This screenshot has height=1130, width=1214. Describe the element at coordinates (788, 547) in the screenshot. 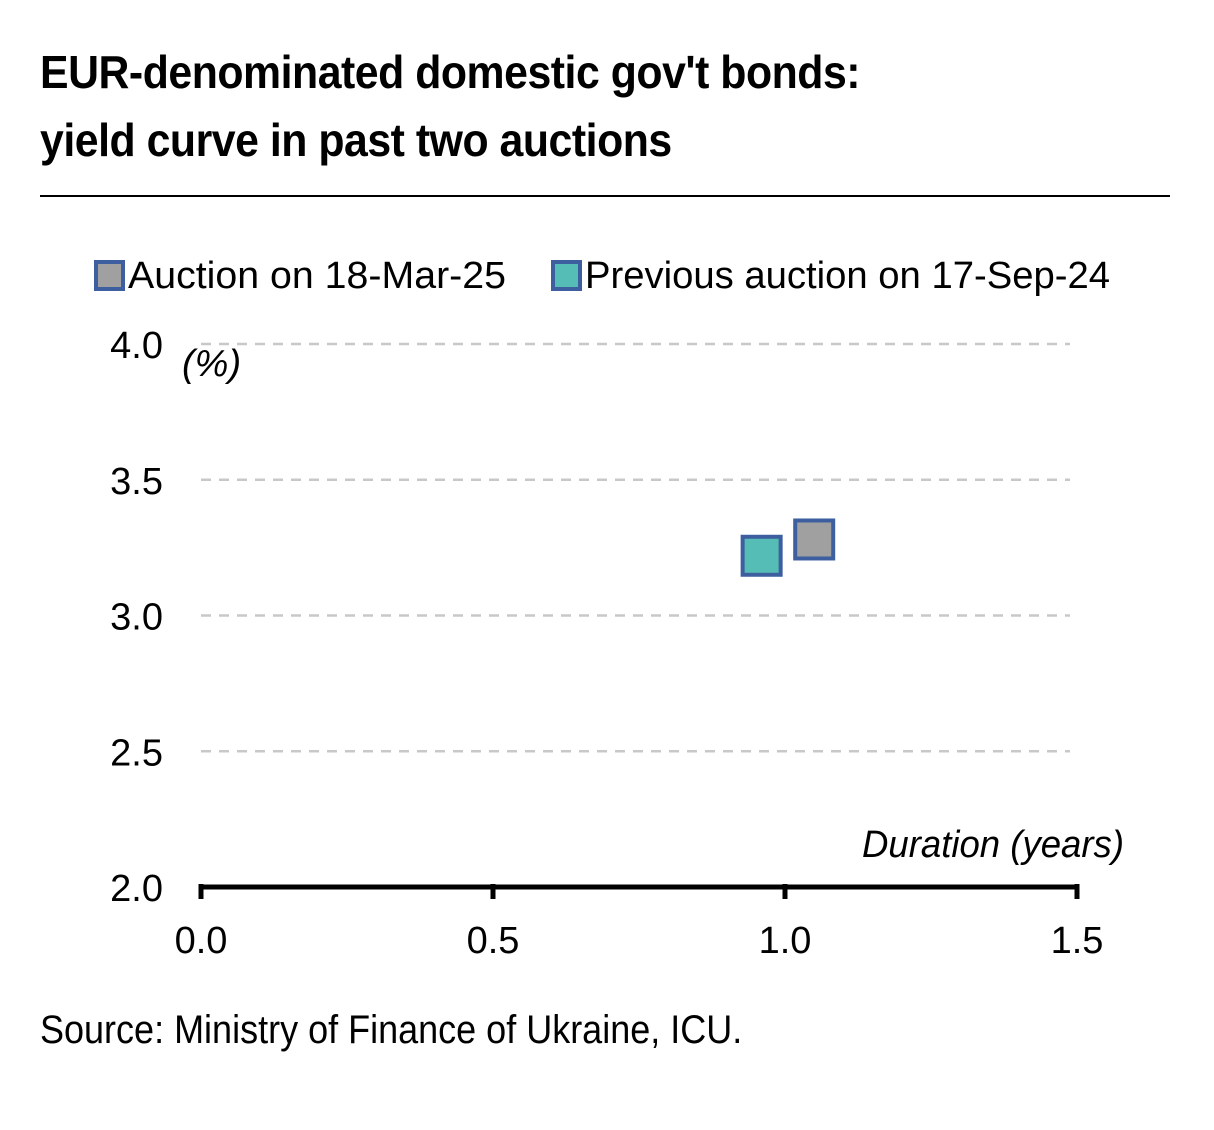

I see `data-points` at that location.